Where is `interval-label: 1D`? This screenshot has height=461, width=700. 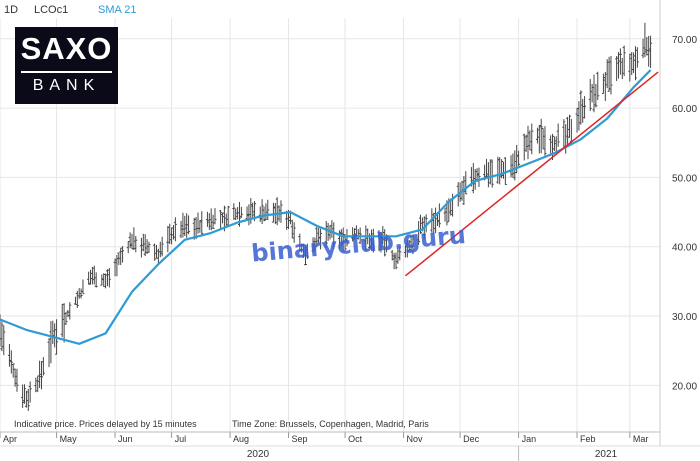 interval-label: 1D is located at coordinates (11, 10).